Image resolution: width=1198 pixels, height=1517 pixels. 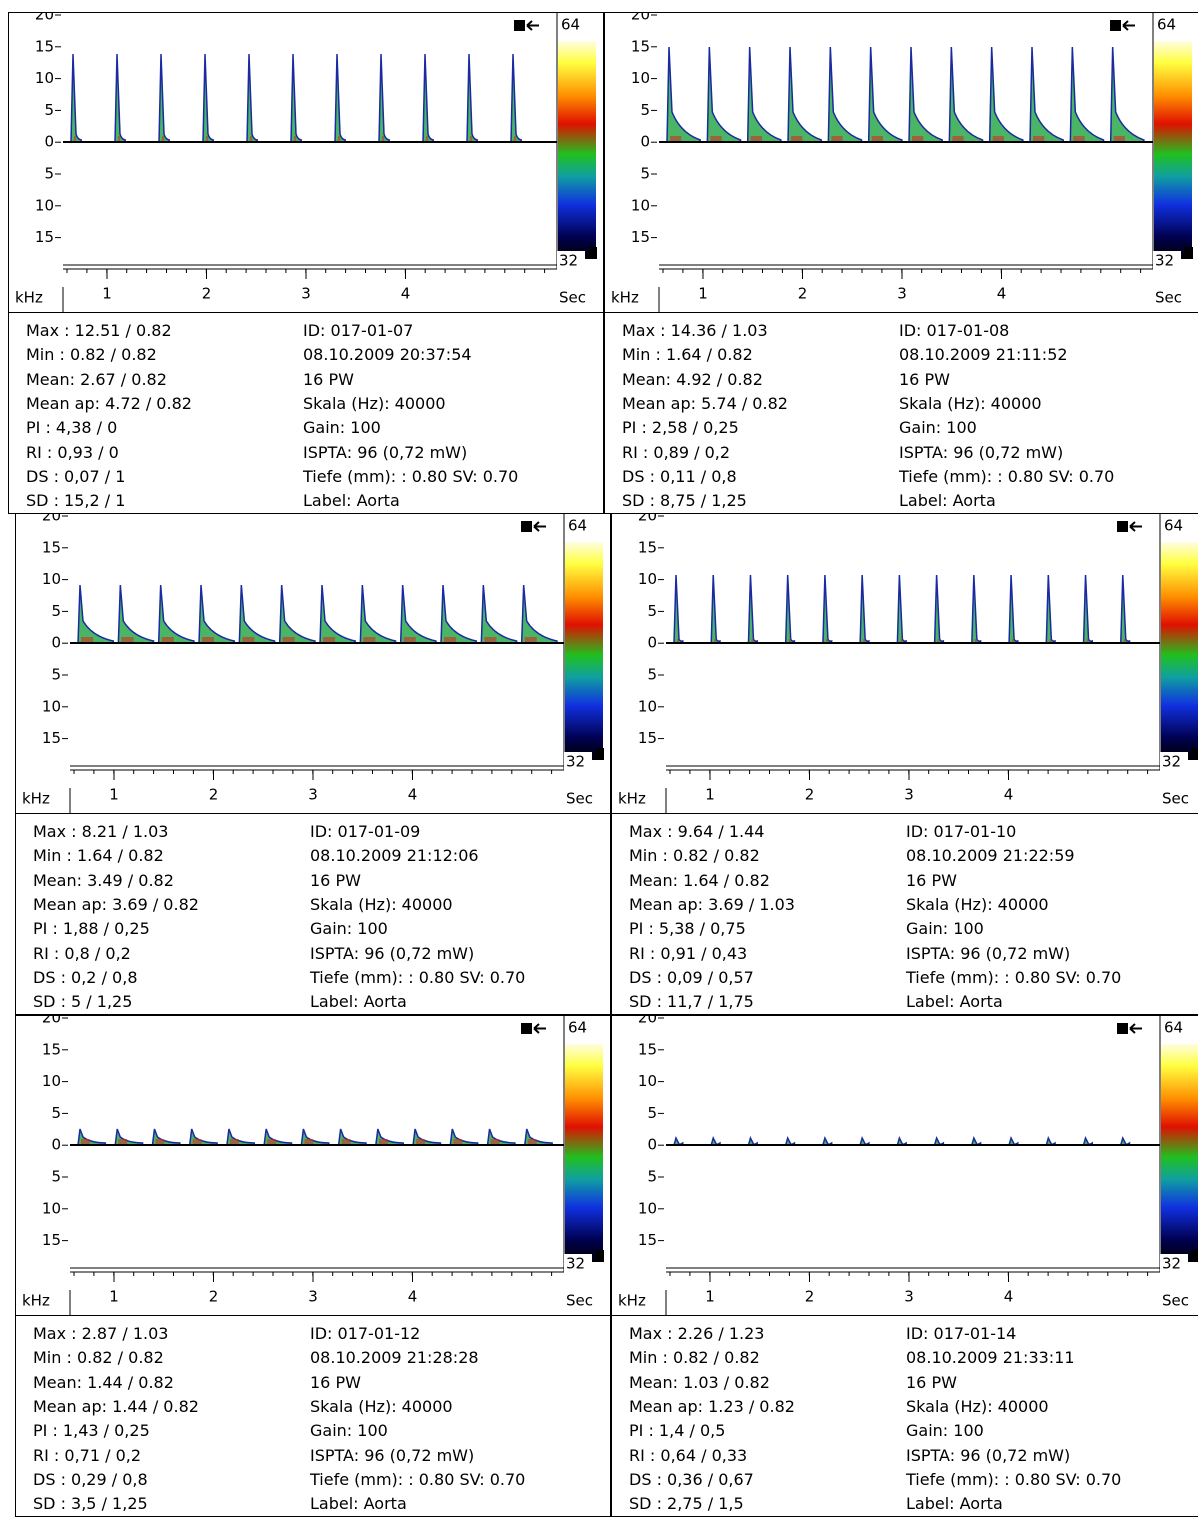 What do you see at coordinates (91, 1431) in the screenshot?
I see `measurement: PI : 1,43 / 0,25` at bounding box center [91, 1431].